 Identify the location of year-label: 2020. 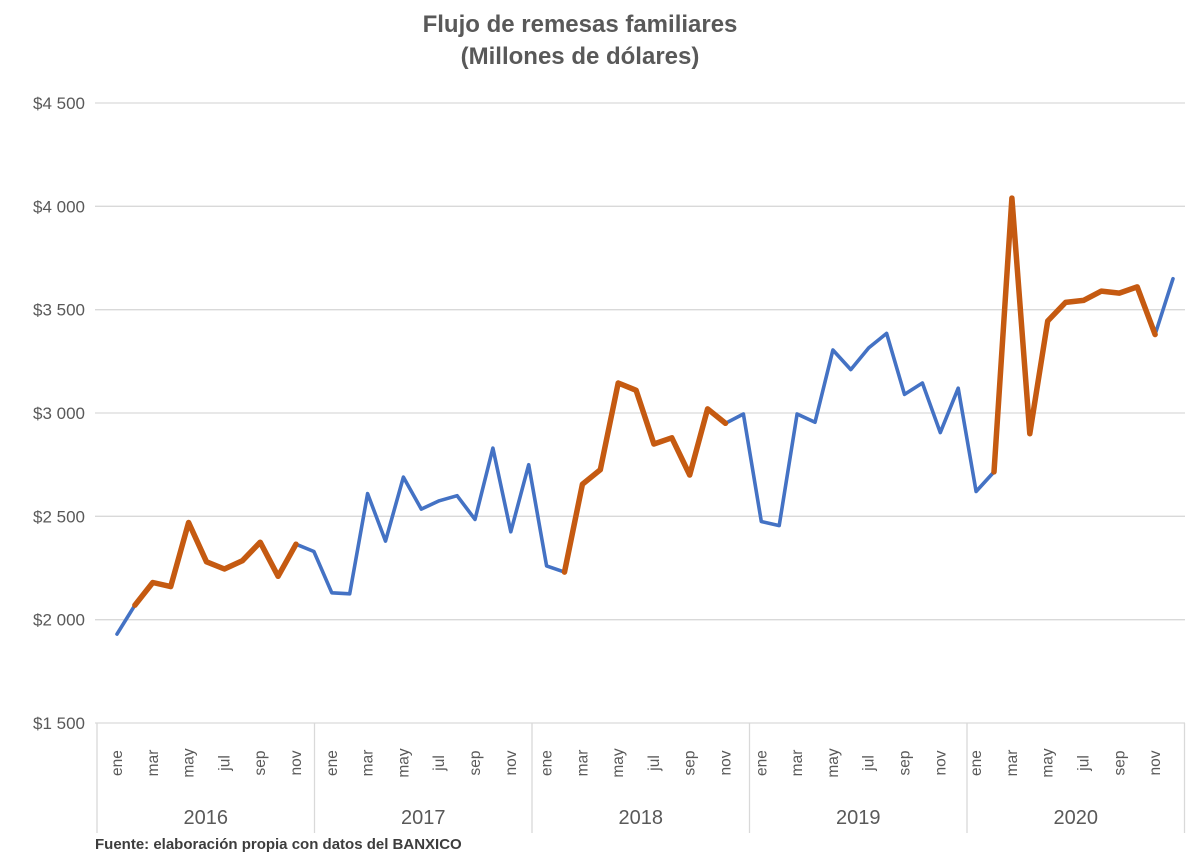
(1076, 818).